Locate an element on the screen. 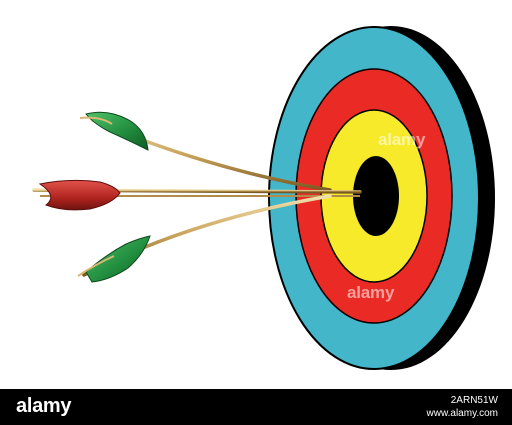  image-id: 2ARN51W is located at coordinates (474, 400).